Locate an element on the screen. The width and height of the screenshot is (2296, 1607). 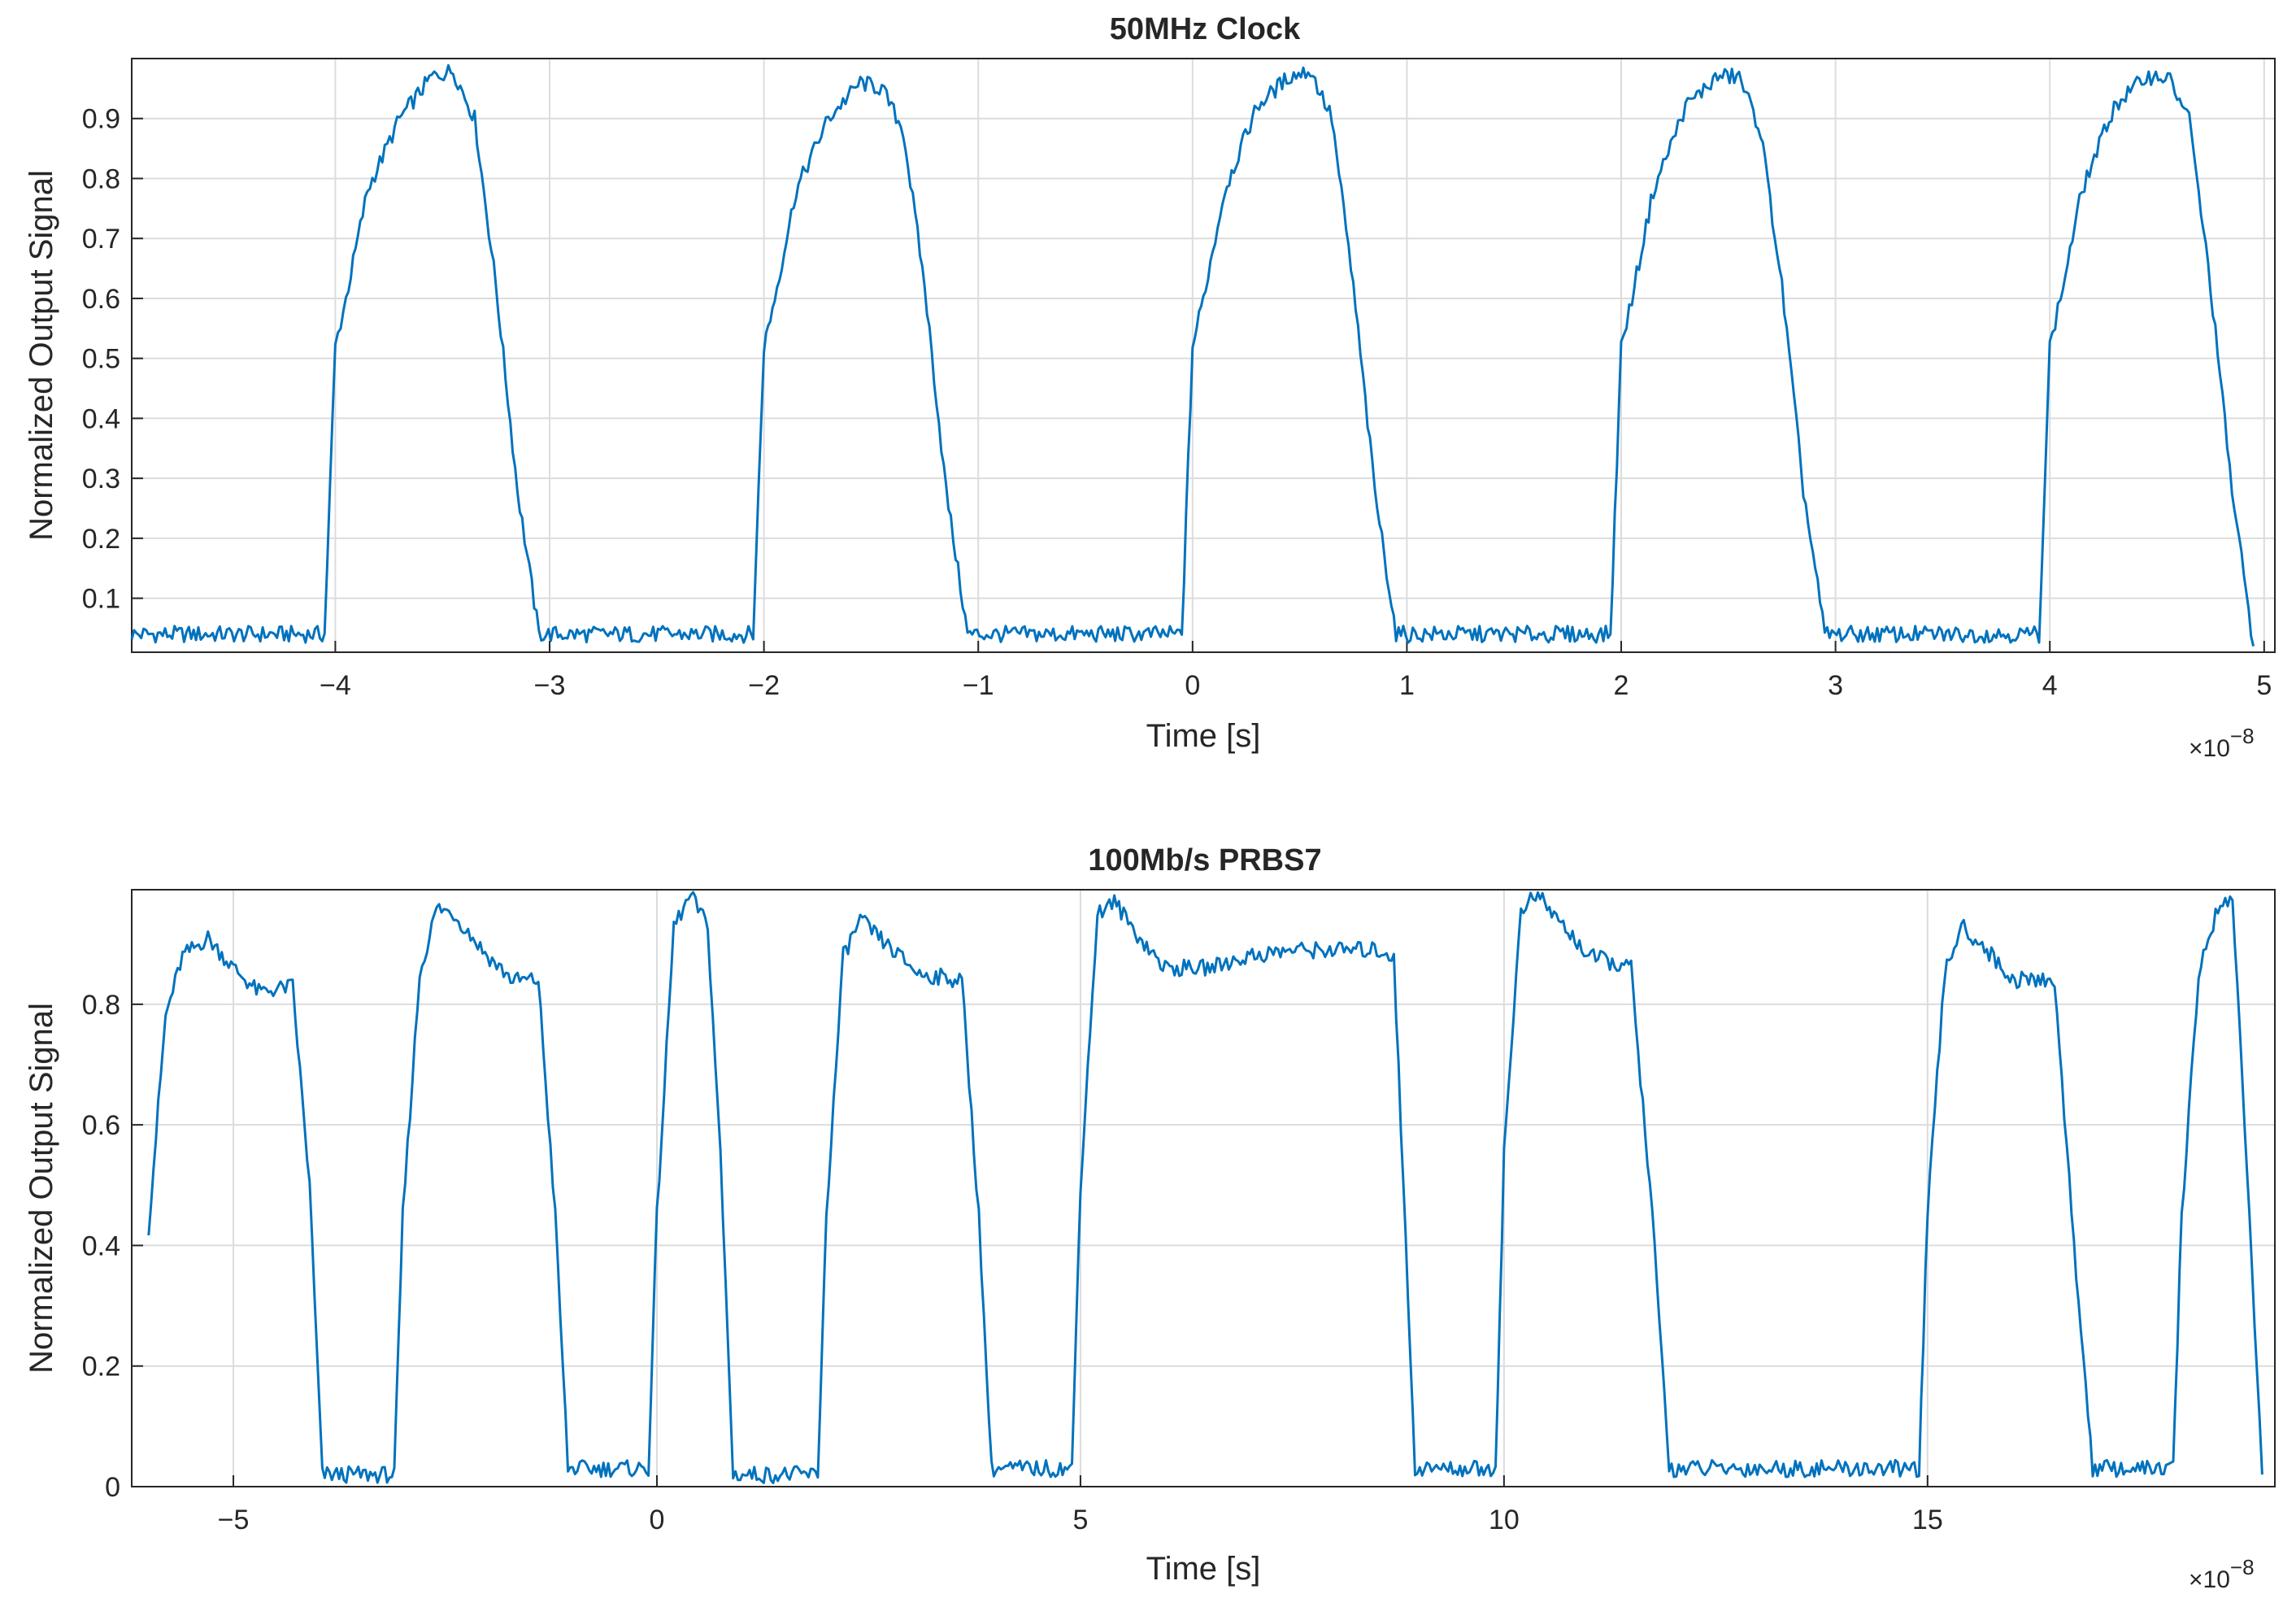
y-axis-ticks: 0 0.2 0.4 0.6 0.8 is located at coordinates (112, 1246).